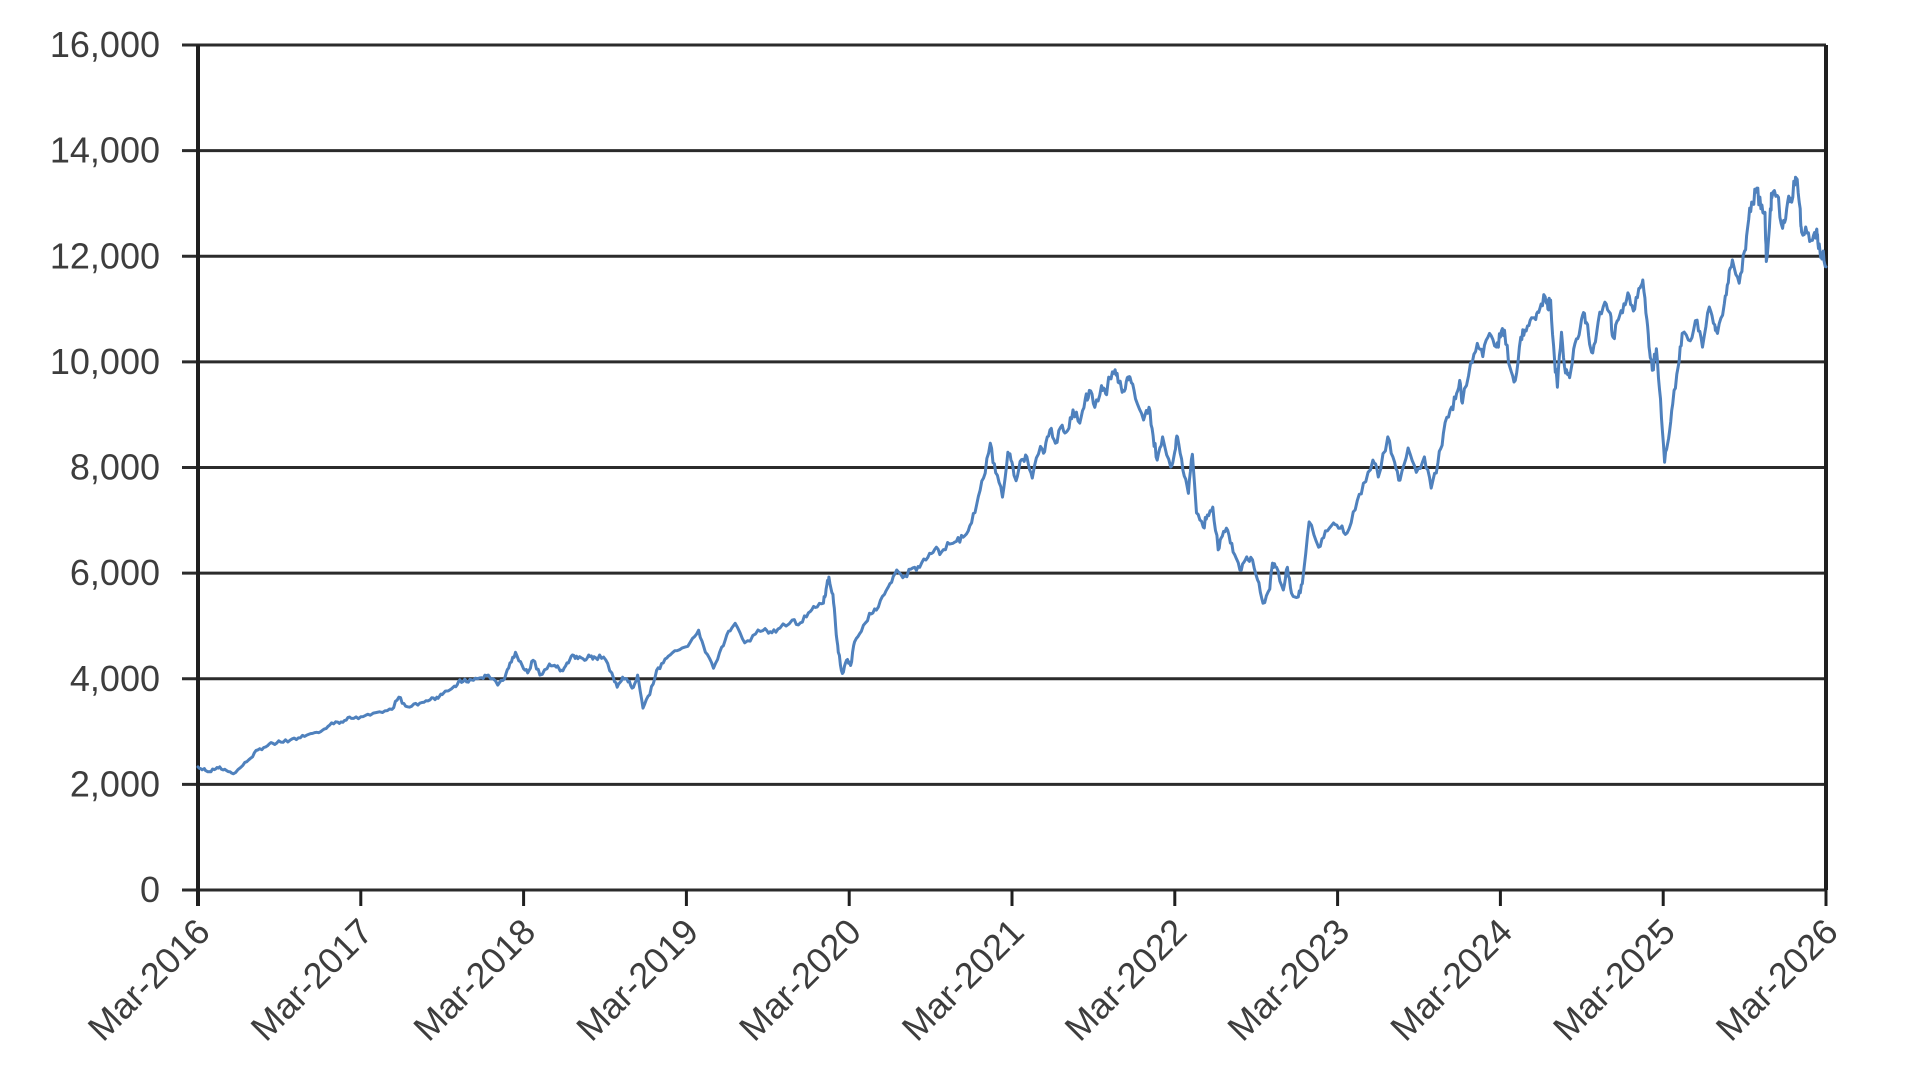  Describe the element at coordinates (1777, 980) in the screenshot. I see `x-tick-label: Mar-2026` at that location.